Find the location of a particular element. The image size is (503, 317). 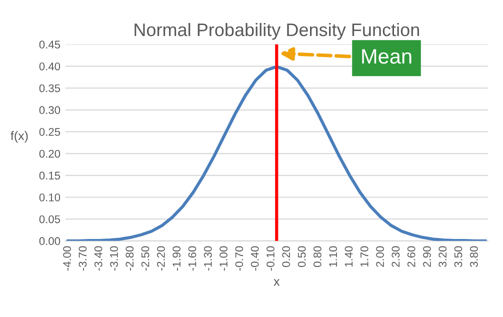

x-tick-label: -2.80 is located at coordinates (130, 258).